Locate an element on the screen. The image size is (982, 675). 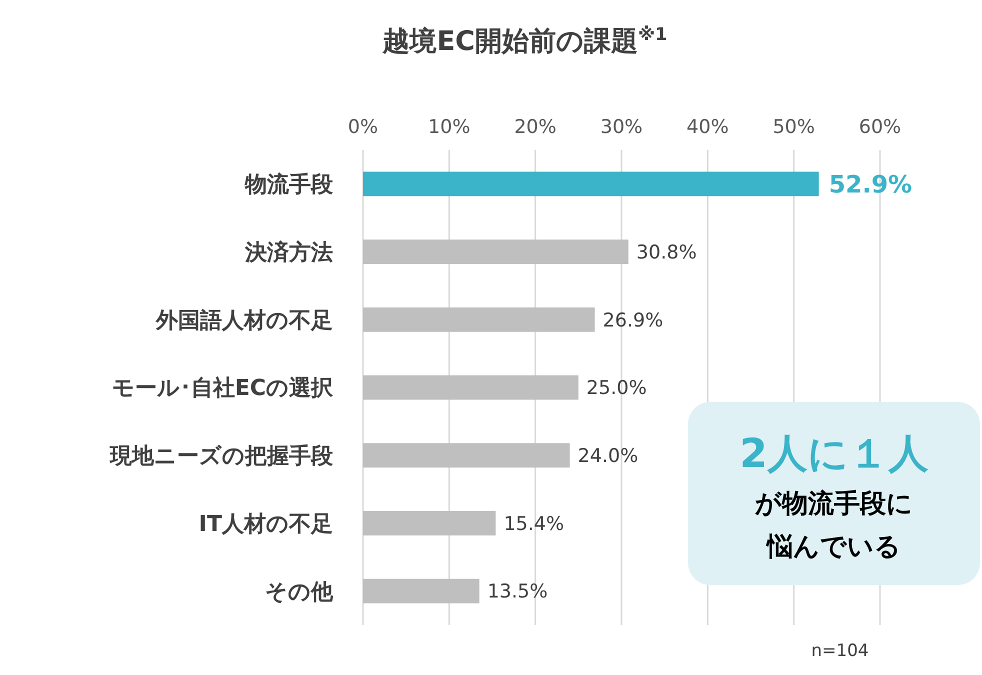
x-tick-label: 0% is located at coordinates (363, 127).